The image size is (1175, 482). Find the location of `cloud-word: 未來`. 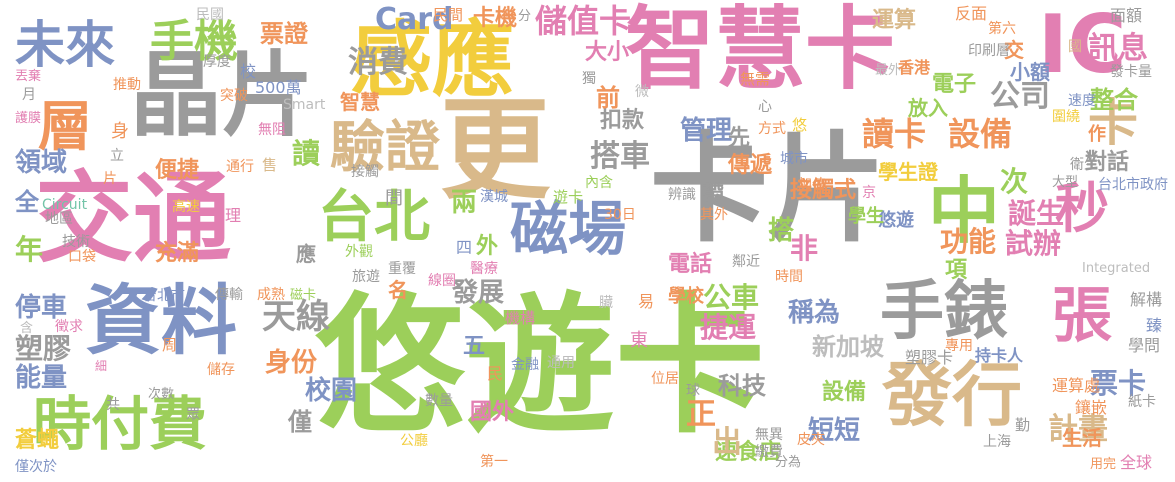

cloud-word: 未來 is located at coordinates (65, 45).